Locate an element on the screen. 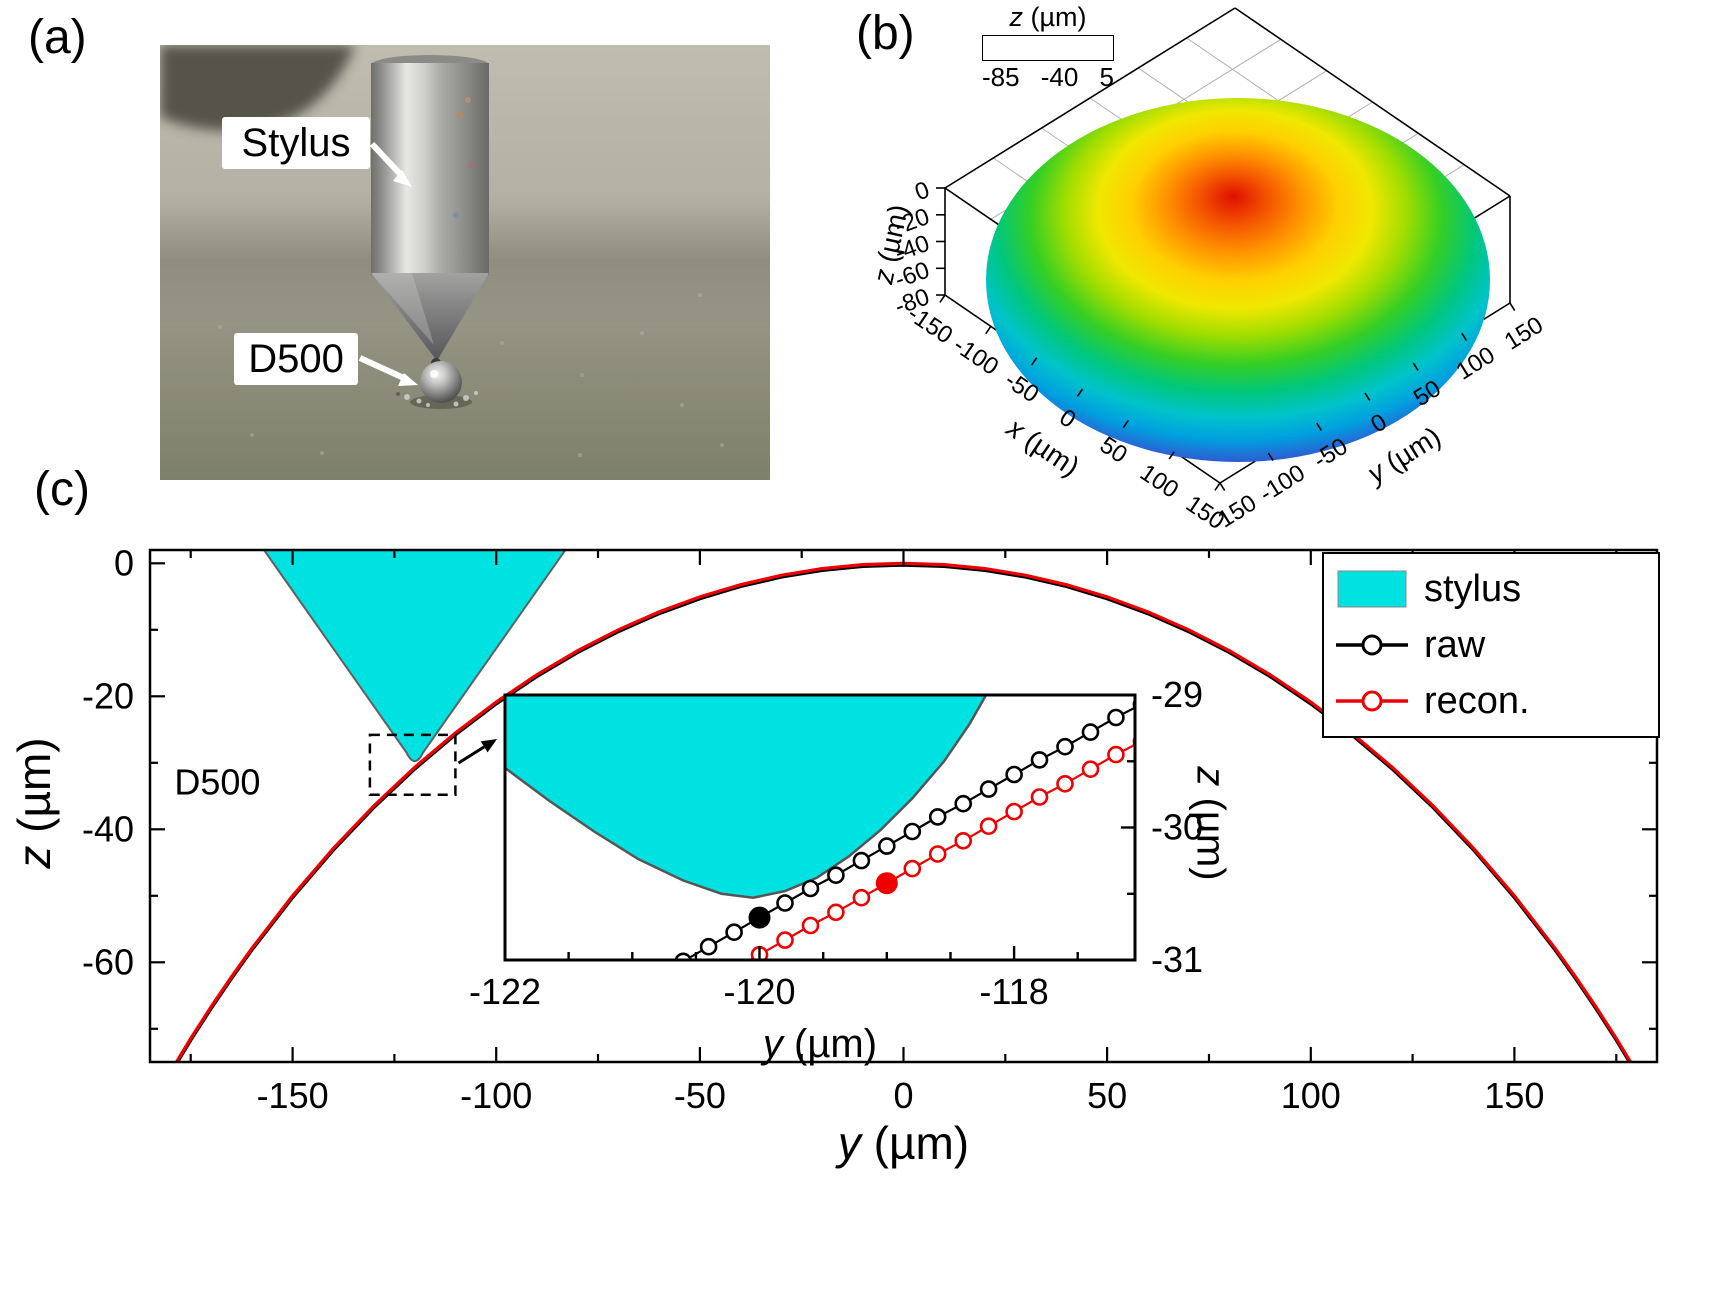 The width and height of the screenshot is (1720, 1300). colorbar-title: z (µm) is located at coordinates (1048, 17).